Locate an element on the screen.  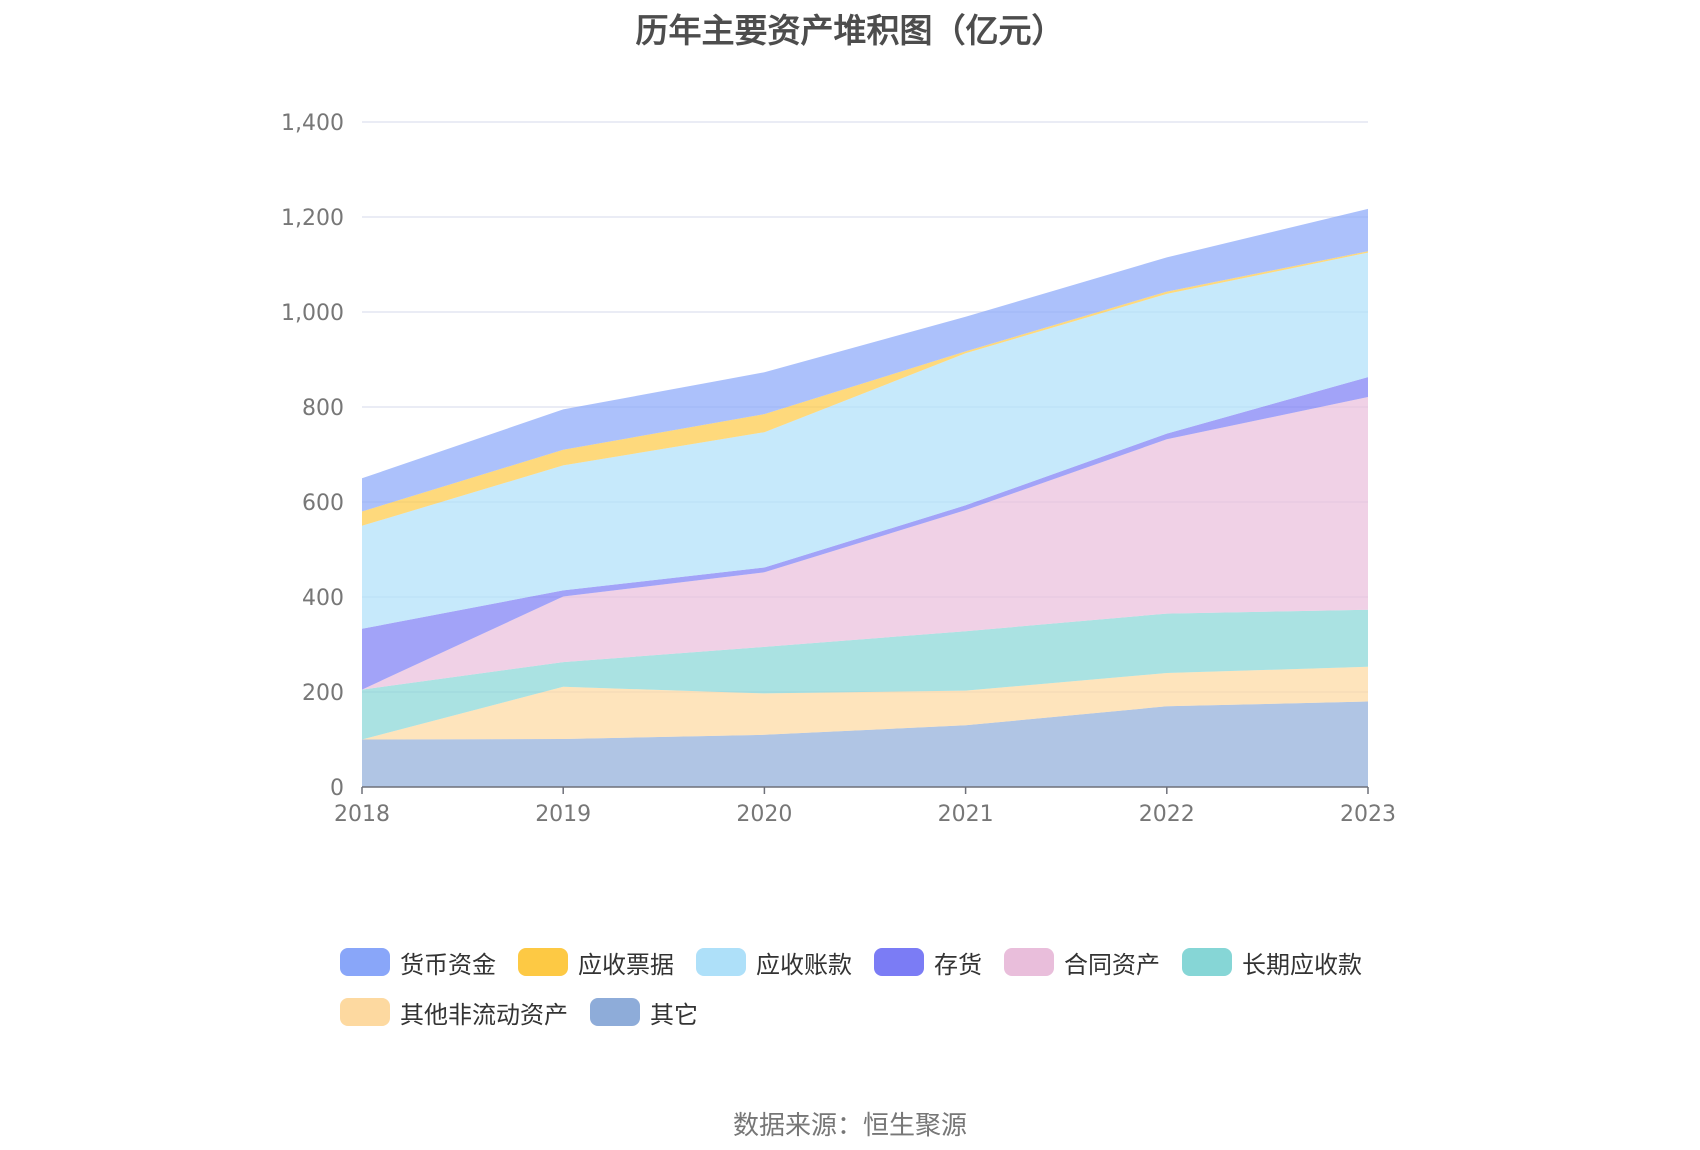
x-tick-label: 2018 is located at coordinates (362, 814).